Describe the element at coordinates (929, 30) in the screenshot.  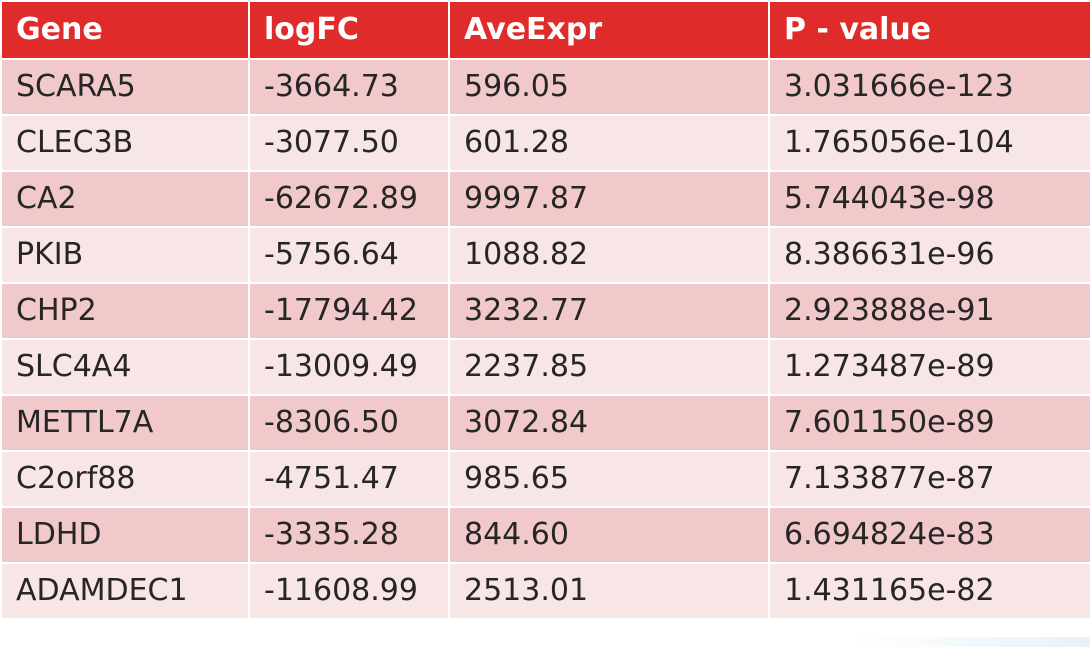
I see `column-header-p-value: P - value` at that location.